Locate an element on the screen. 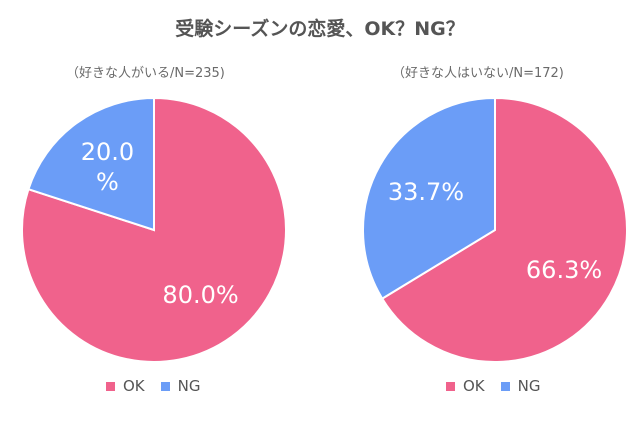 This screenshot has height=430, width=640. pie-label-ok: 80.0% is located at coordinates (200, 295).